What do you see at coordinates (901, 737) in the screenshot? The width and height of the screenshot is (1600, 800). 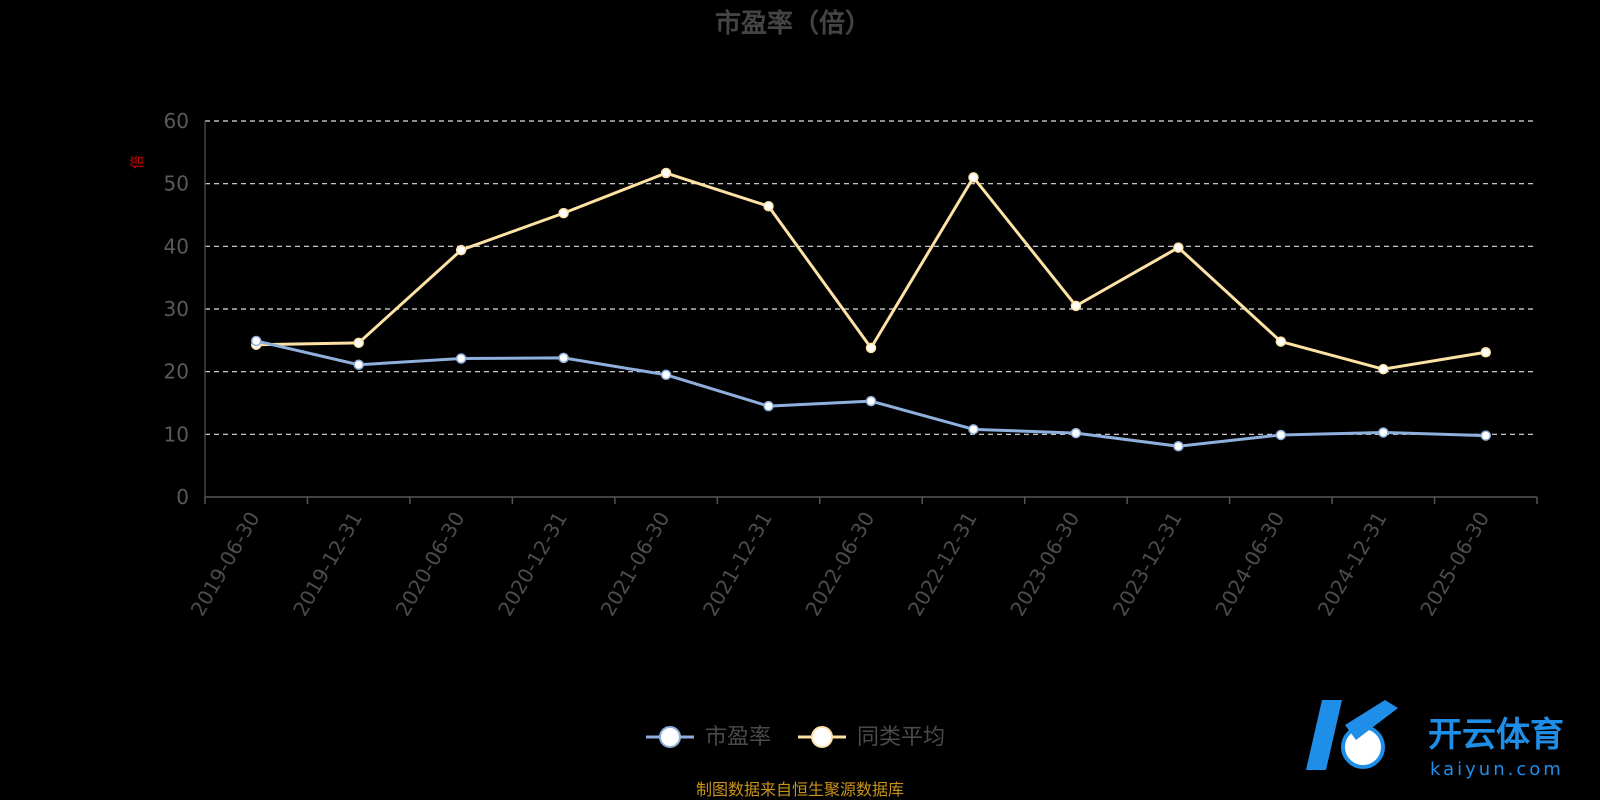 I see `legend-label-peer-avg: 同类平均` at bounding box center [901, 737].